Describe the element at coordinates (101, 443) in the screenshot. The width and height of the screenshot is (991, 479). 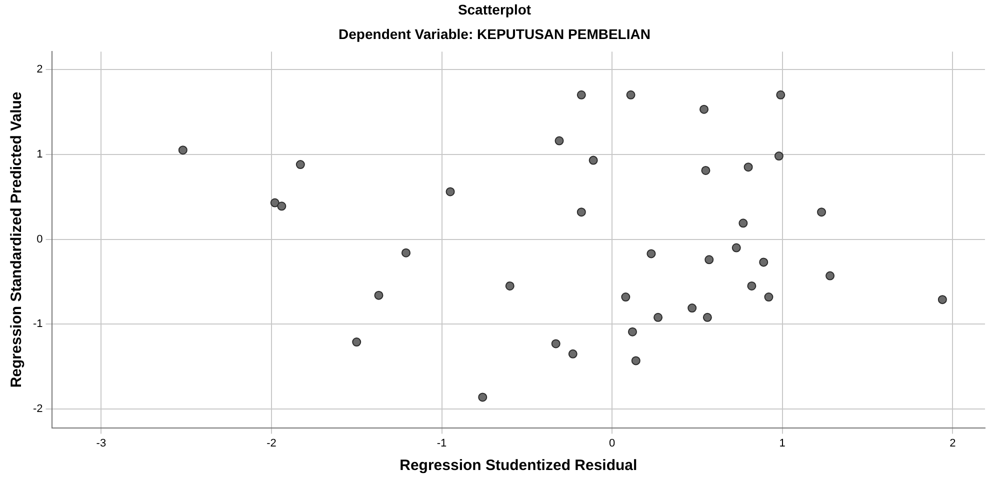
I see `x-tick-label: -3` at that location.